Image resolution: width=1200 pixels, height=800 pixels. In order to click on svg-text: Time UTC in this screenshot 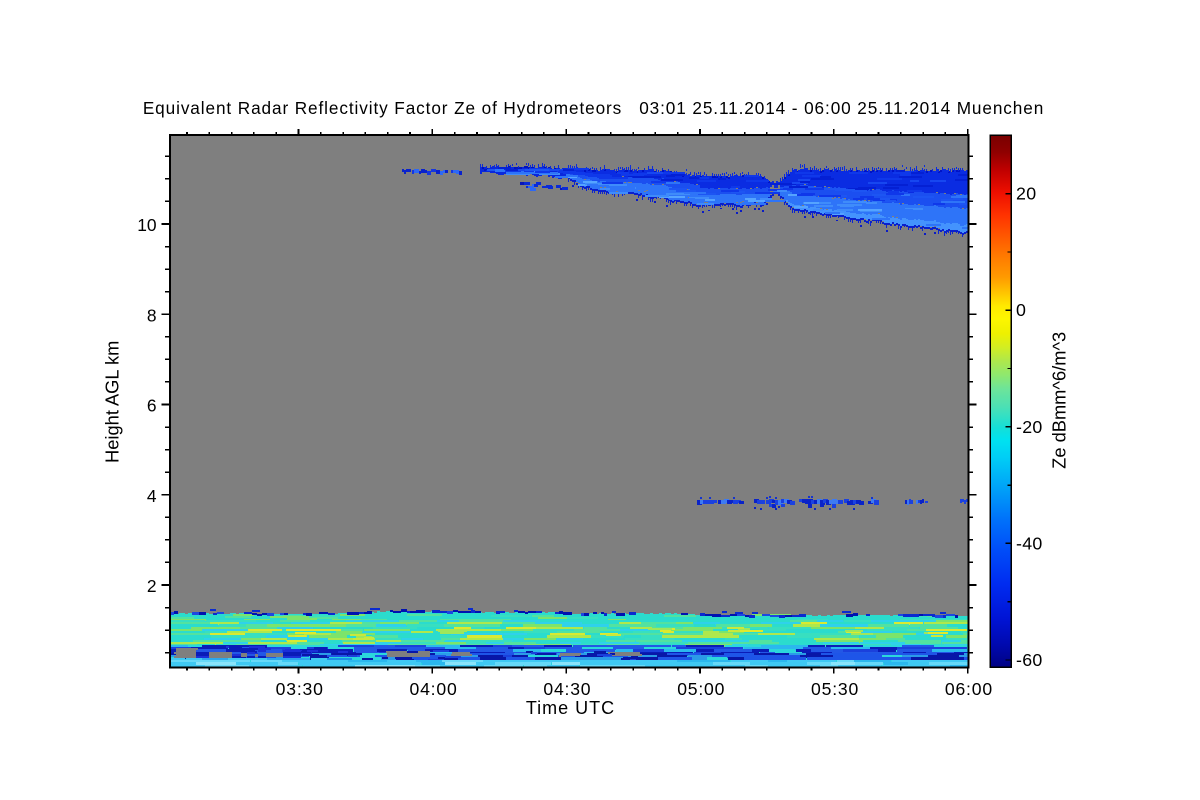, I will do `click(570, 708)`.